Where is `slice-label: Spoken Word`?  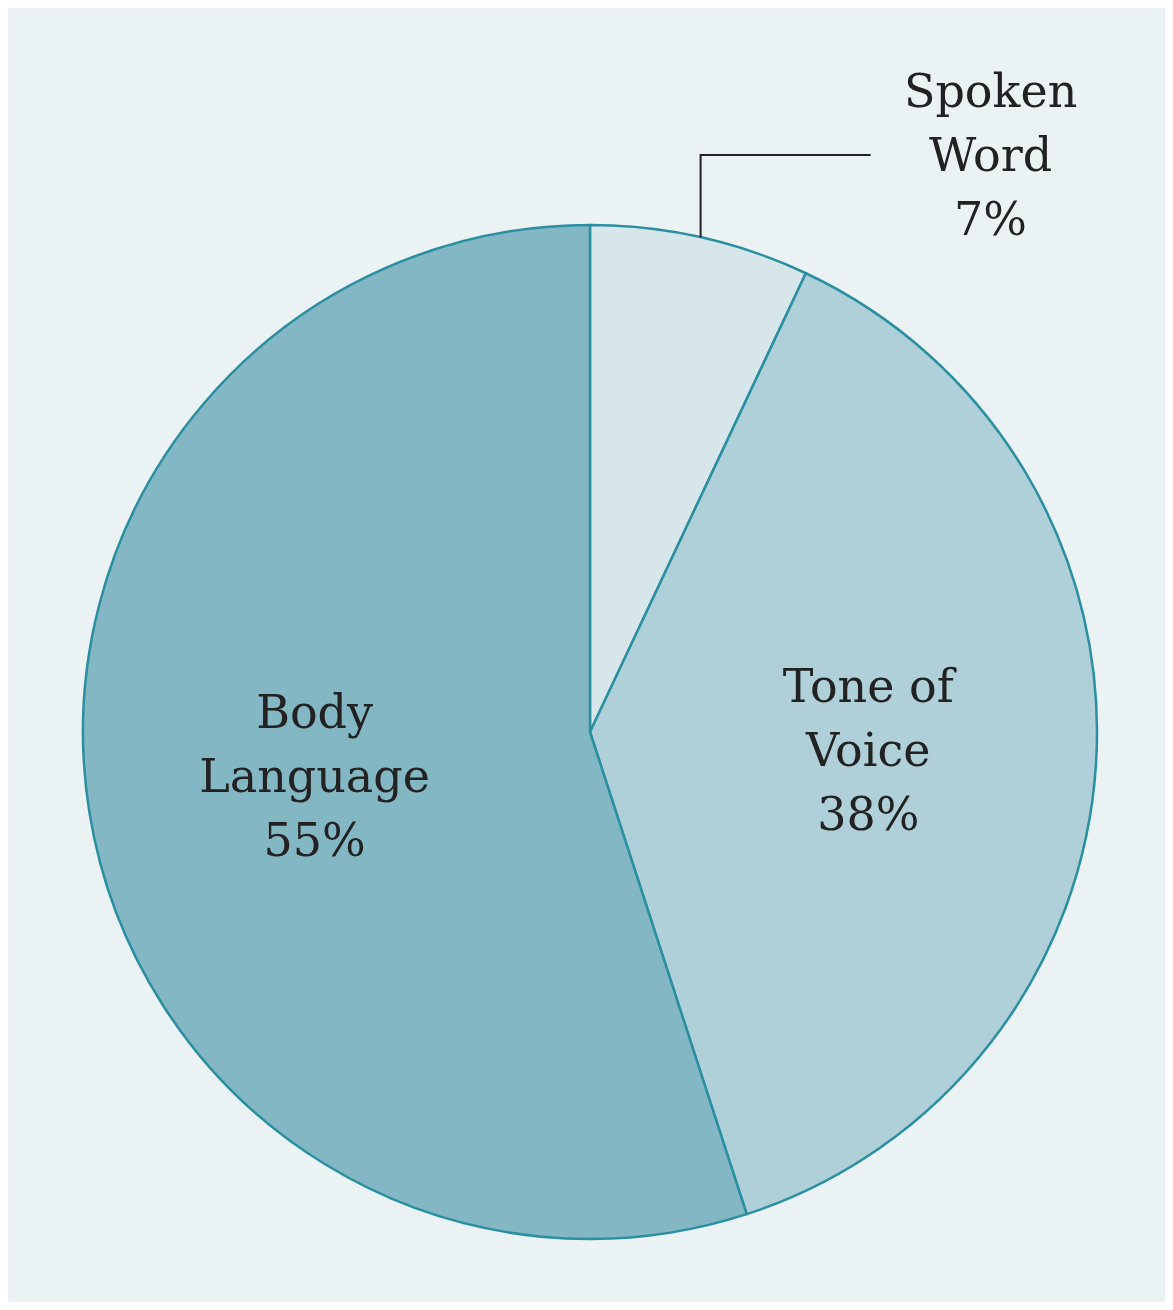 slice-label: Spoken Word is located at coordinates (990, 123).